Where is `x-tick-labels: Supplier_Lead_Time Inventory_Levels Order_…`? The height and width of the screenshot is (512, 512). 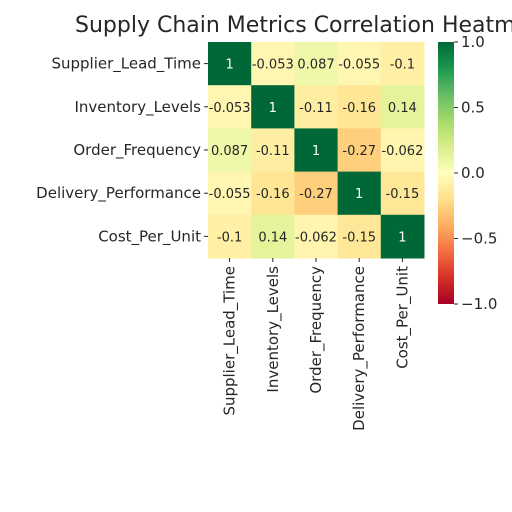
x-tick-labels: Supplier_Lead_Time Inventory_Levels Order_… is located at coordinates (316, 344).